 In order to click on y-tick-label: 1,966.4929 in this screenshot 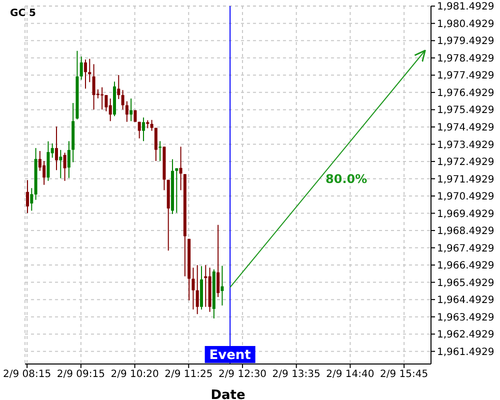, I will do `click(465, 266)`.